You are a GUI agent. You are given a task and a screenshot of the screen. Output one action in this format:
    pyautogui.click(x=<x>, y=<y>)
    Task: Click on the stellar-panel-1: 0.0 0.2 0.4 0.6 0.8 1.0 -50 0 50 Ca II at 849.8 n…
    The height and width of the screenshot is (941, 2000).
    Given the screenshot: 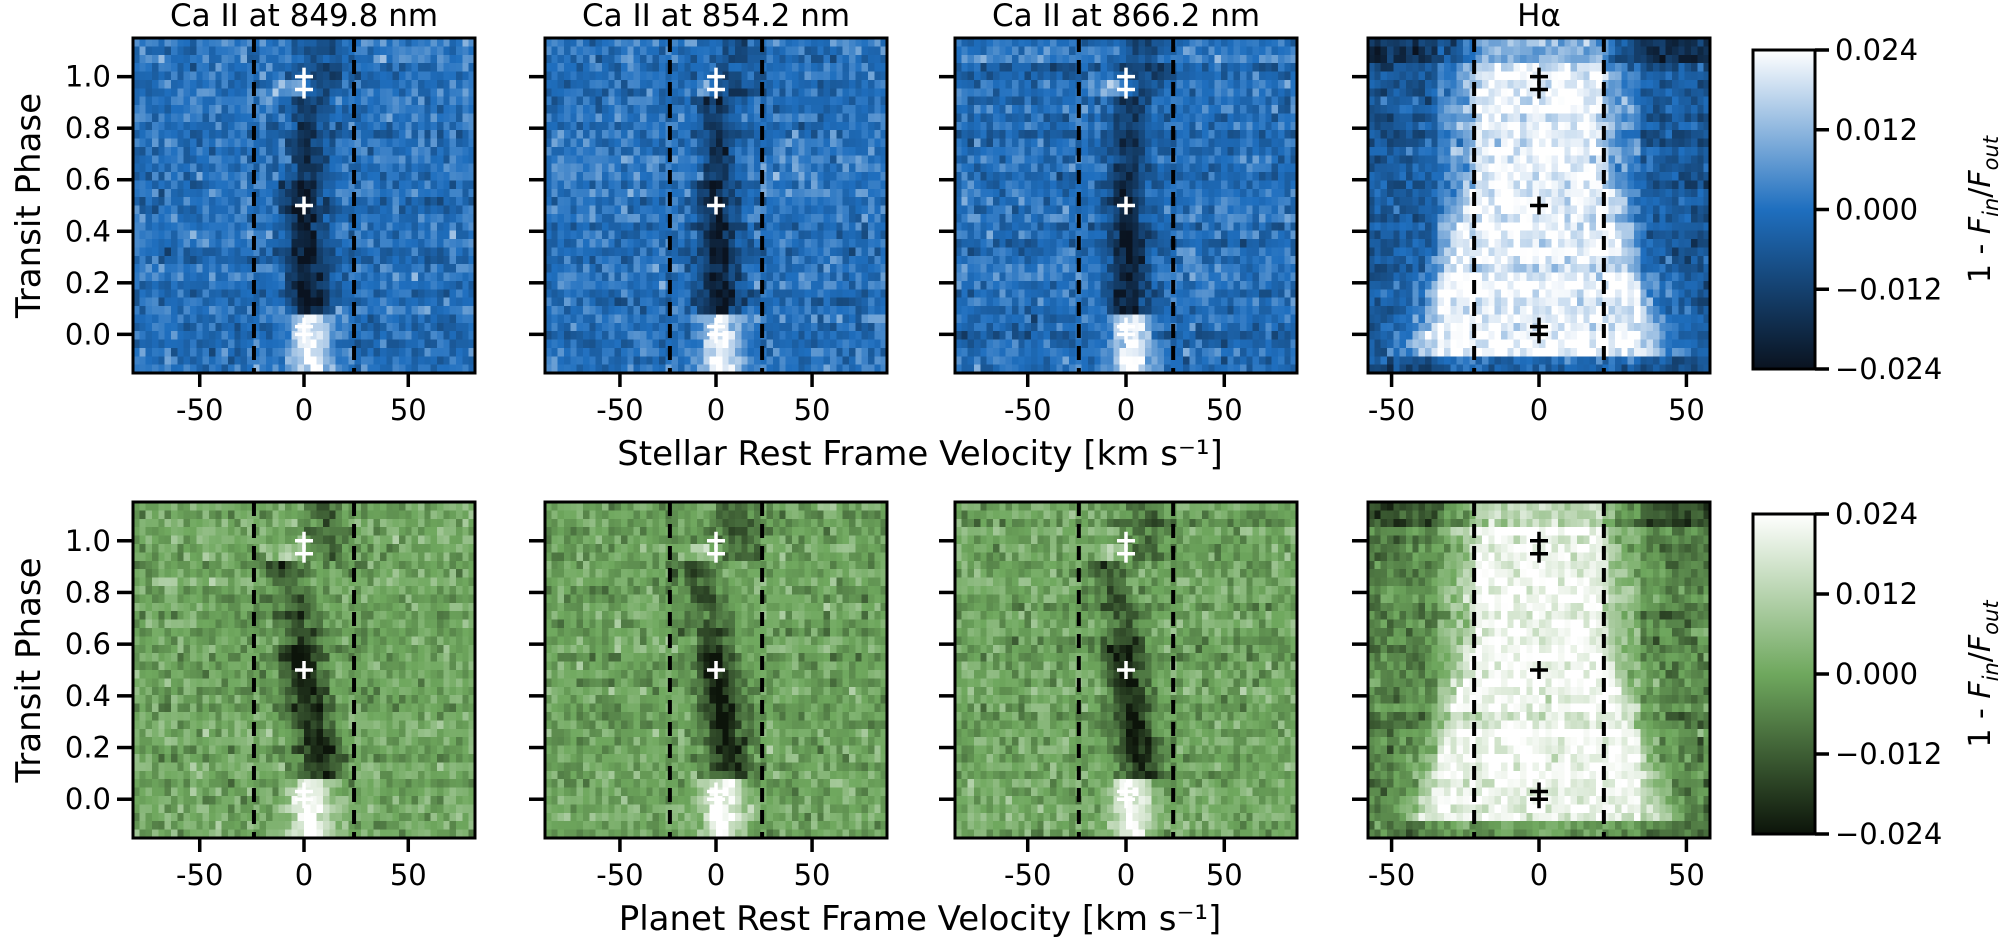 What is the action you would take?
    pyautogui.click(x=271, y=213)
    